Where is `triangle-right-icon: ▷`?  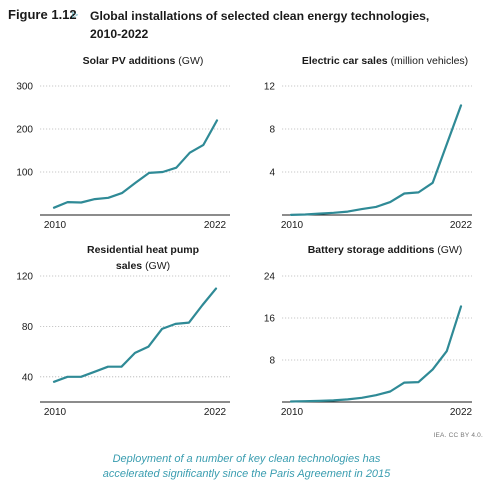 triangle-right-icon: ▷ is located at coordinates (75, 14).